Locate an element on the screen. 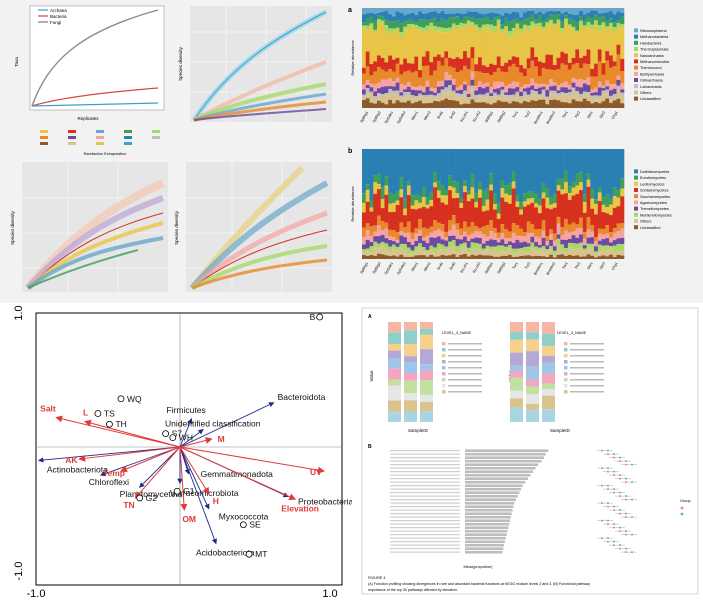  site-label: TH is located at coordinates (120, 424).